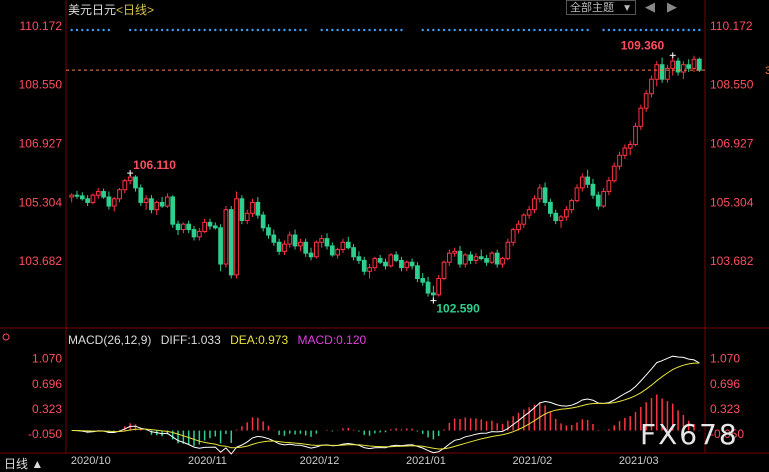 The height and width of the screenshot is (472, 769). Describe the element at coordinates (689, 434) in the screenshot. I see `fx678-watermark: FX678` at that location.